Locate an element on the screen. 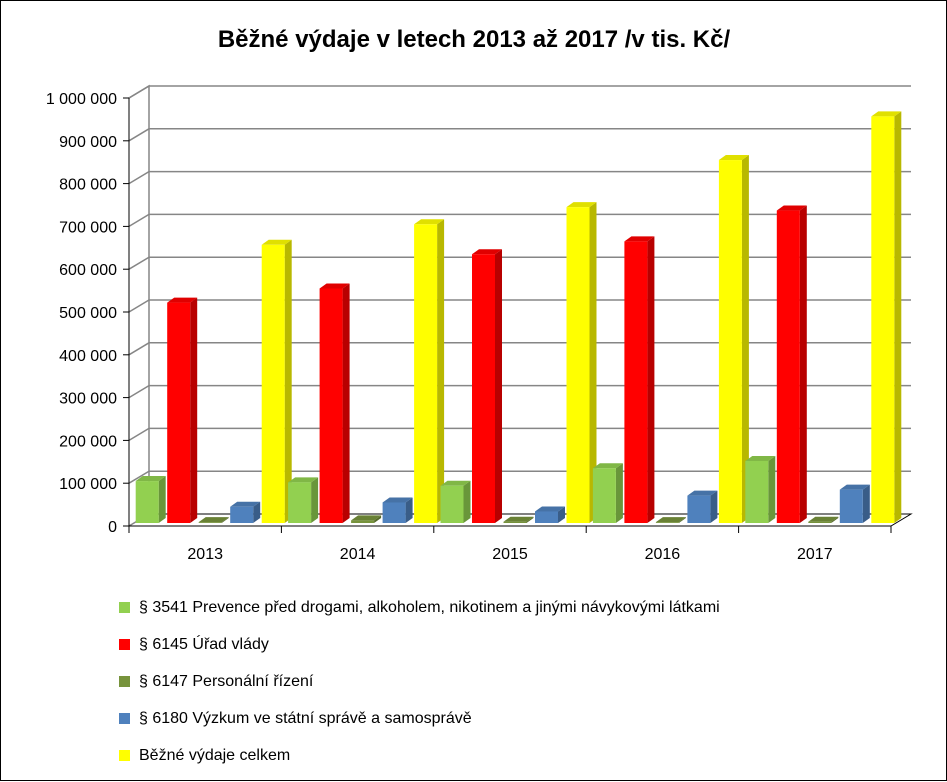 The image size is (947, 782). legend-label: § 6145 Úřad vlády is located at coordinates (204, 644).